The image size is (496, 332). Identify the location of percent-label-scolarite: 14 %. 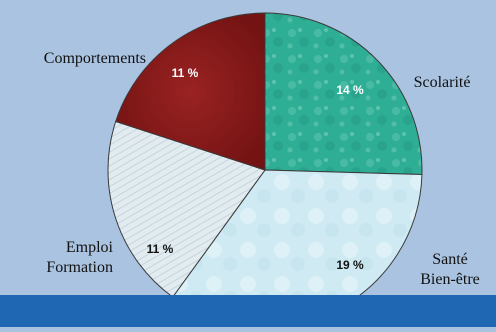
(350, 90).